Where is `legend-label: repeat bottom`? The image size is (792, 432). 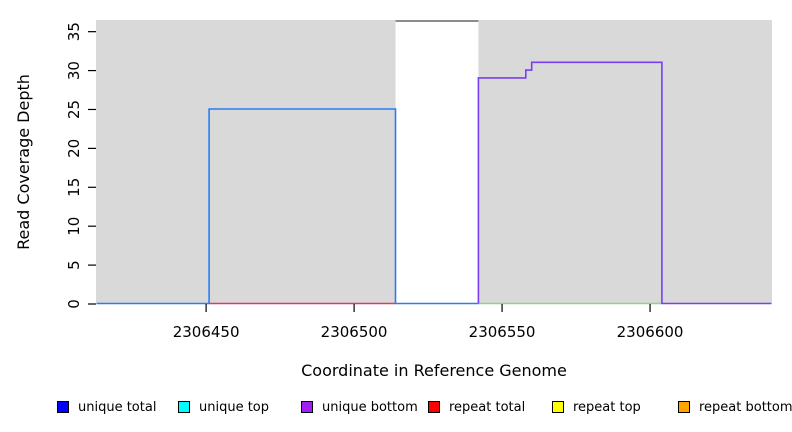
legend-label: repeat bottom is located at coordinates (745, 407).